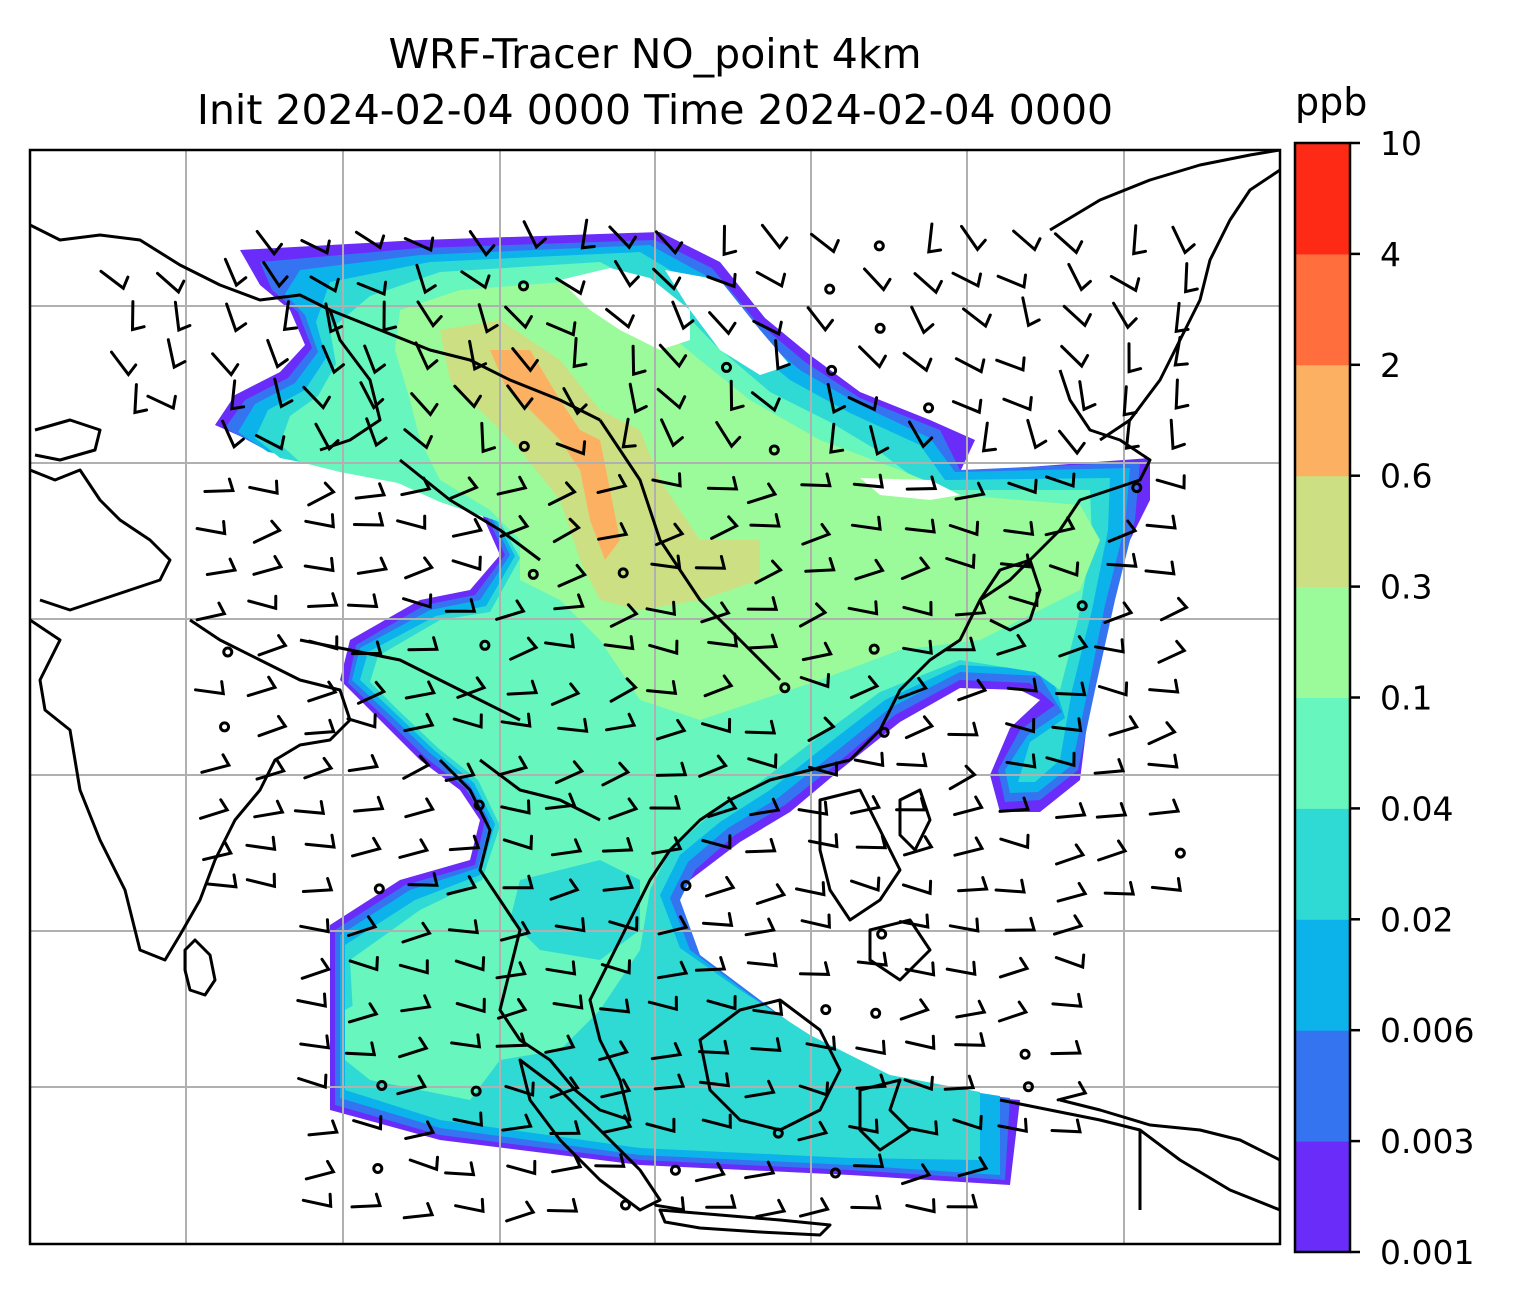 The image size is (1528, 1306). Describe the element at coordinates (1390, 254) in the screenshot. I see `colorbar-tick-label: 4` at that location.